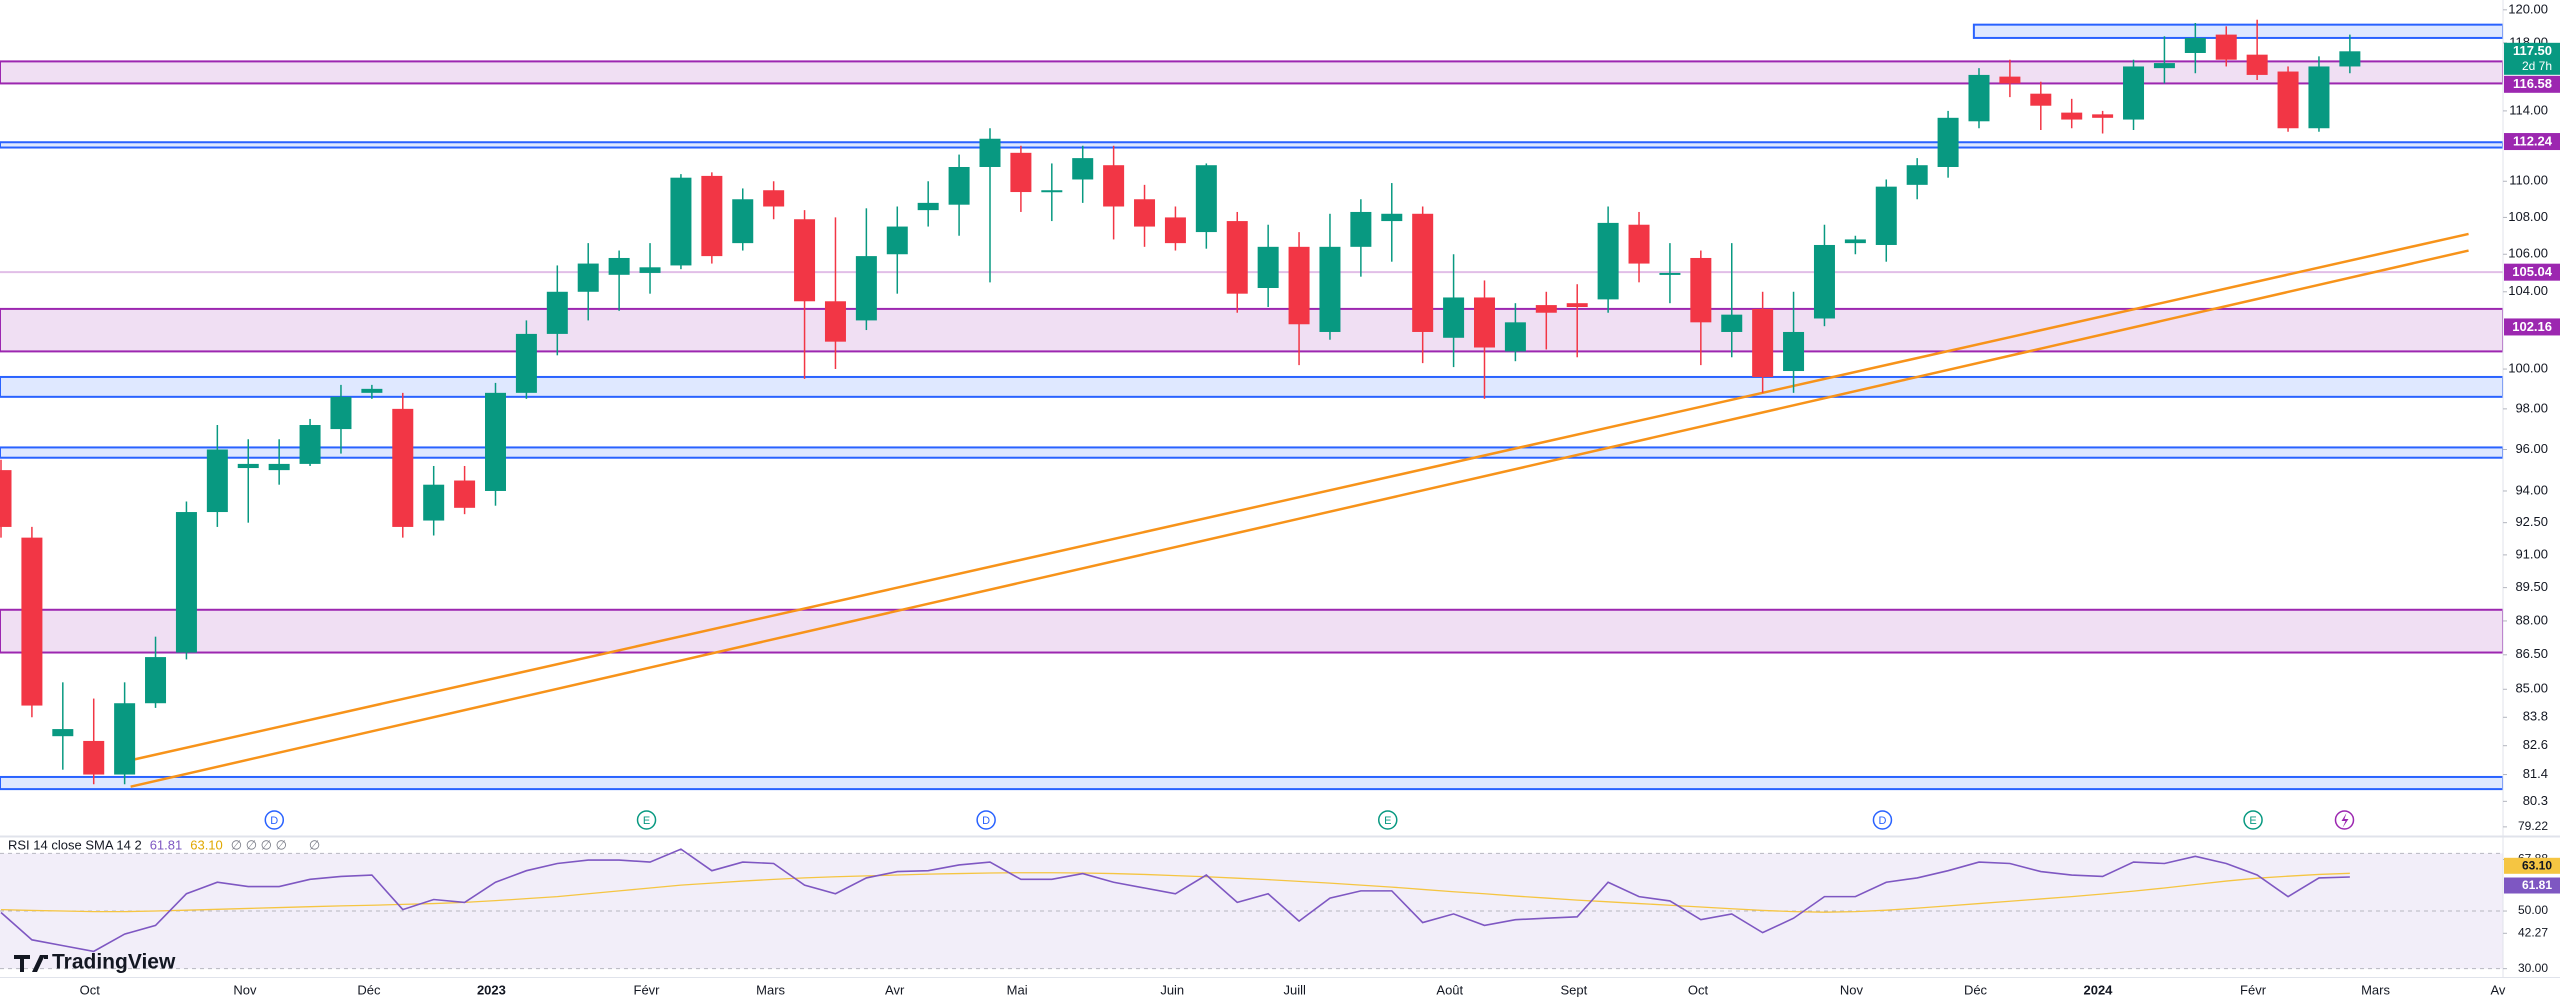  I want to click on x-tick-label: Av, so click(2497, 989).